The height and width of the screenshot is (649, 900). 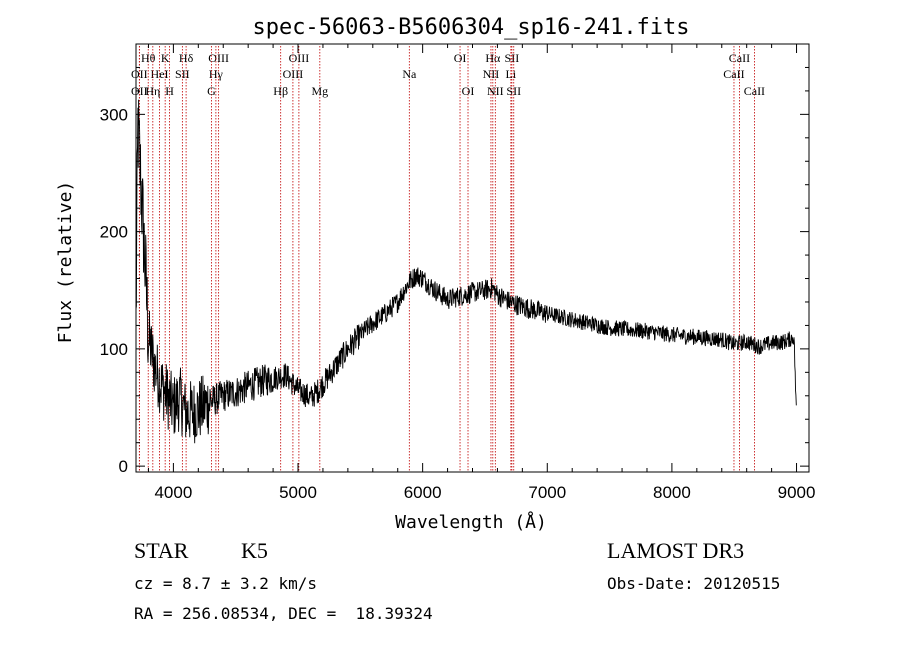 What do you see at coordinates (65, 262) in the screenshot?
I see `y-axis-label: Flux (relative)` at bounding box center [65, 262].